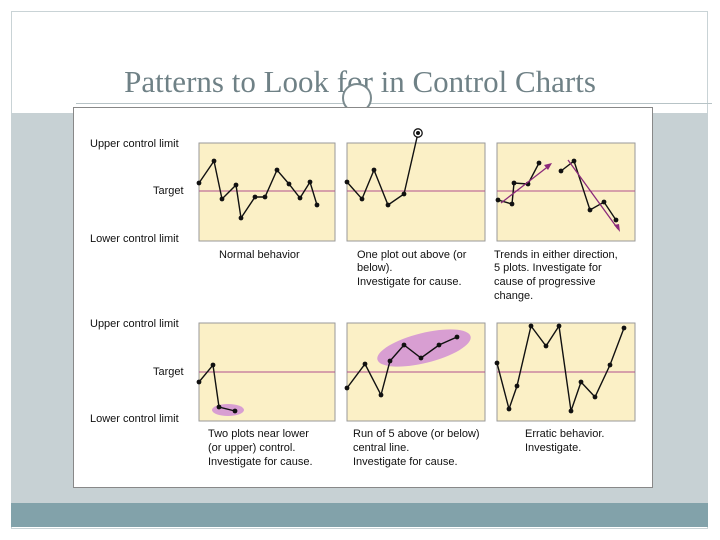 The height and width of the screenshot is (540, 720). Describe the element at coordinates (556, 255) in the screenshot. I see `panel-caption-line: Trends in either direction,` at that location.